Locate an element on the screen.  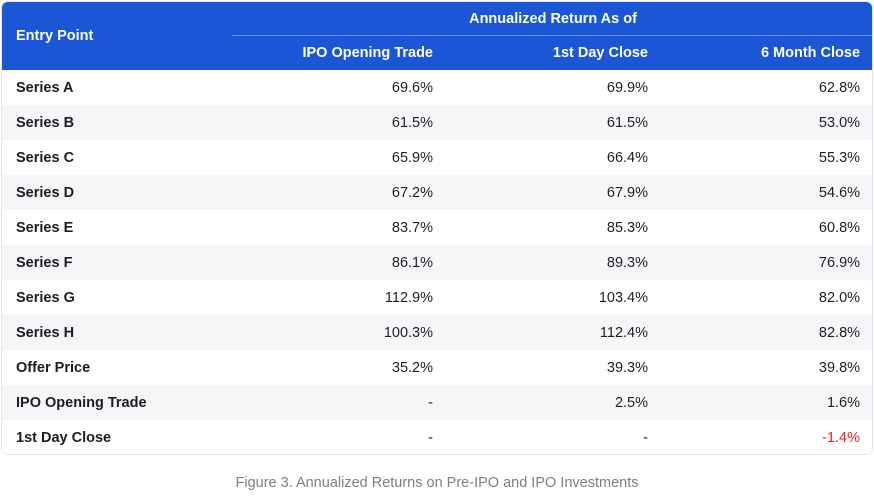
table-row: Series G 112.9% 103.4% 82.0% is located at coordinates (437, 297).